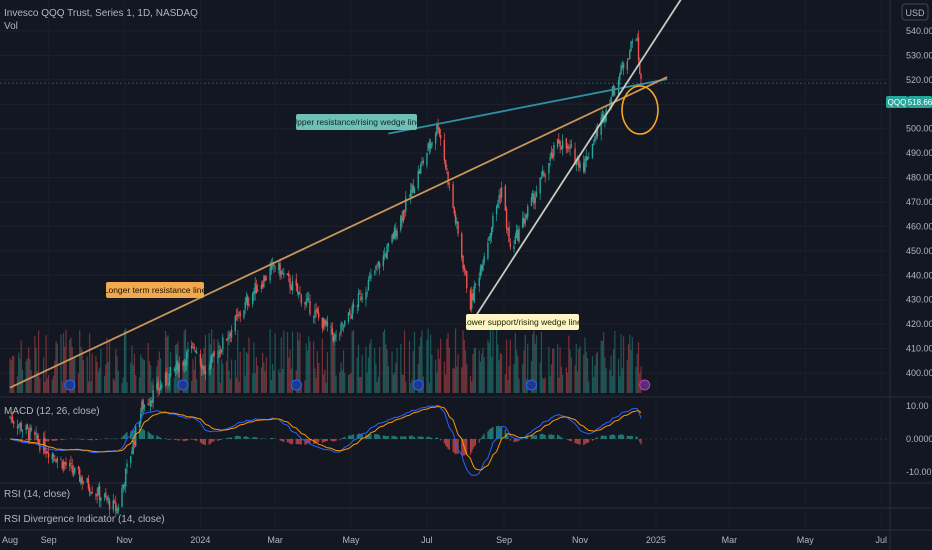  Describe the element at coordinates (915, 12) in the screenshot. I see `currency-button` at that location.